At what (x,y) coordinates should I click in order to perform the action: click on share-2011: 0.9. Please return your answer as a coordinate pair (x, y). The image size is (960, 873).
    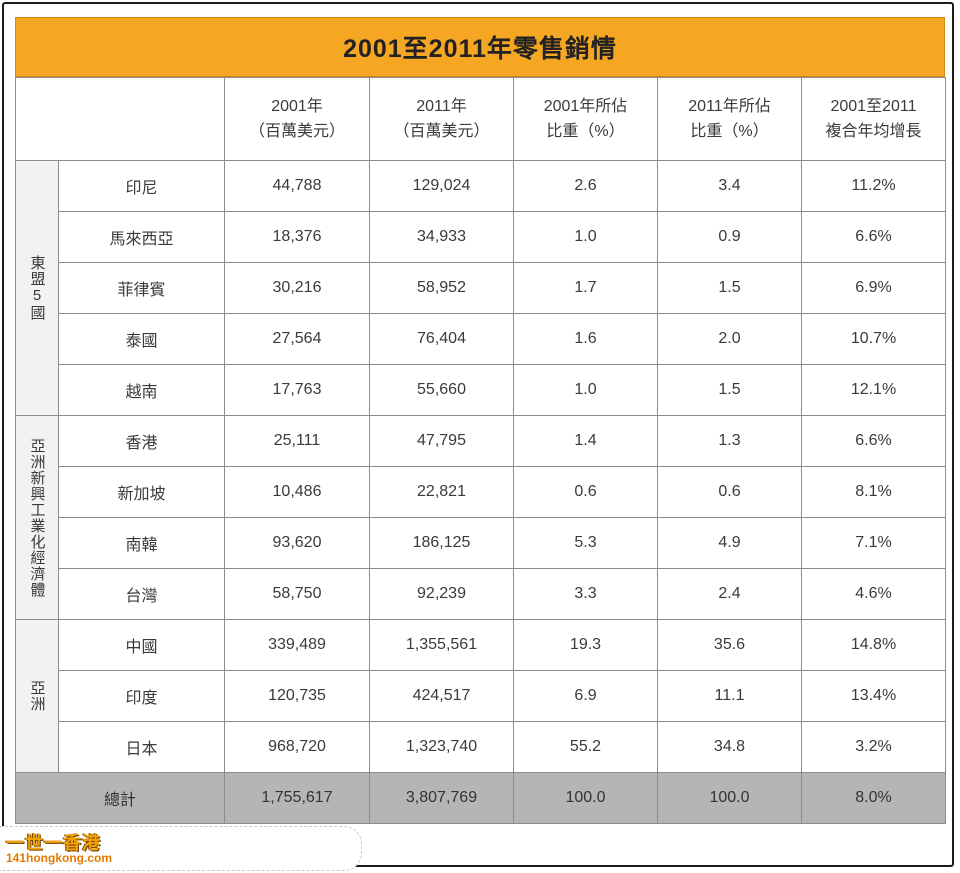
    Looking at the image, I should click on (729, 237).